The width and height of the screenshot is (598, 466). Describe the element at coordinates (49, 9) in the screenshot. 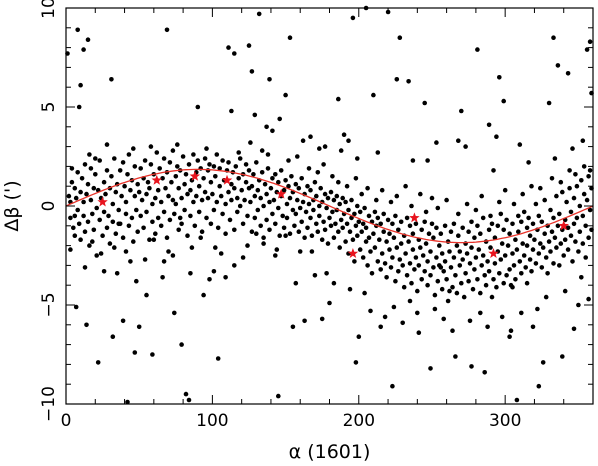

I see `y-tick-label: 10` at that location.